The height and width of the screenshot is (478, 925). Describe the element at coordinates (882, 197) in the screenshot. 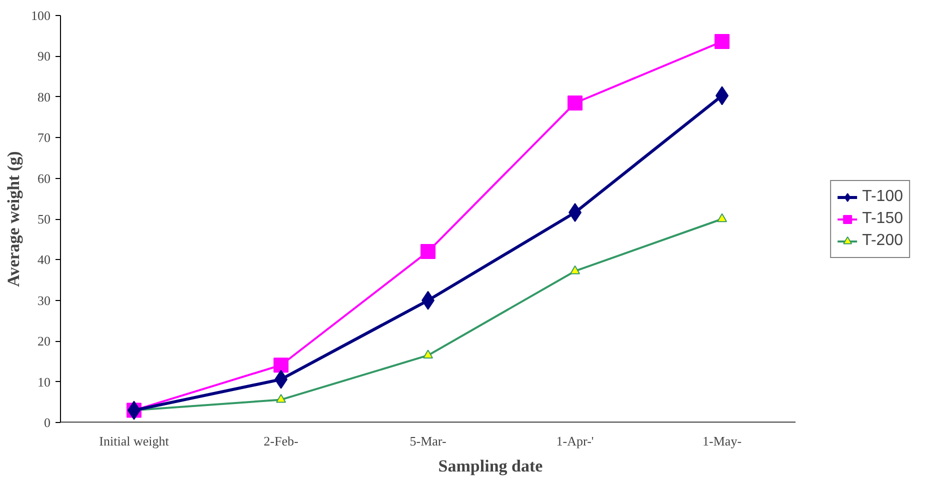

I see `legend-label: T-100` at that location.